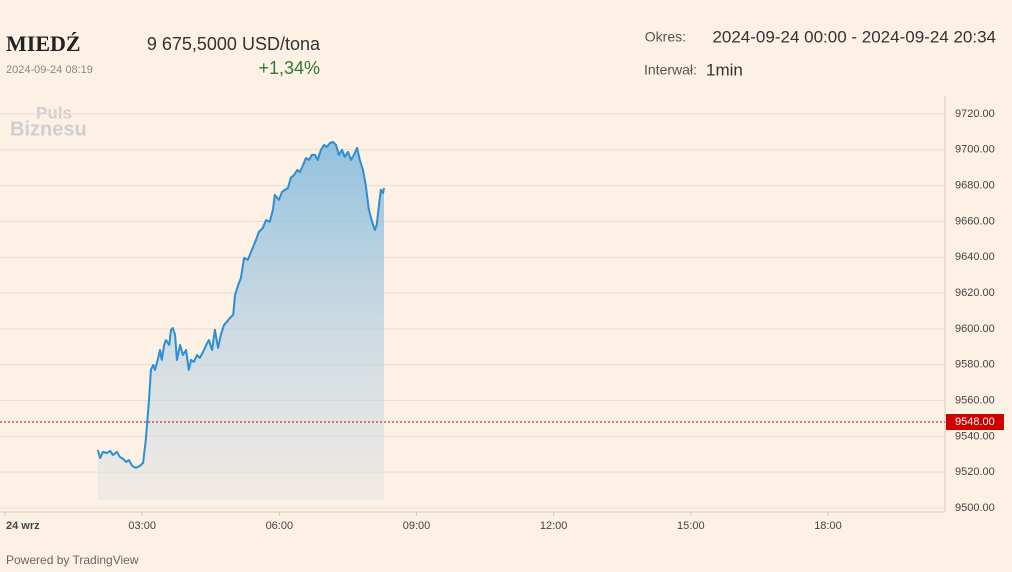  I want to click on y-tick-label: 9700.00, so click(975, 150).